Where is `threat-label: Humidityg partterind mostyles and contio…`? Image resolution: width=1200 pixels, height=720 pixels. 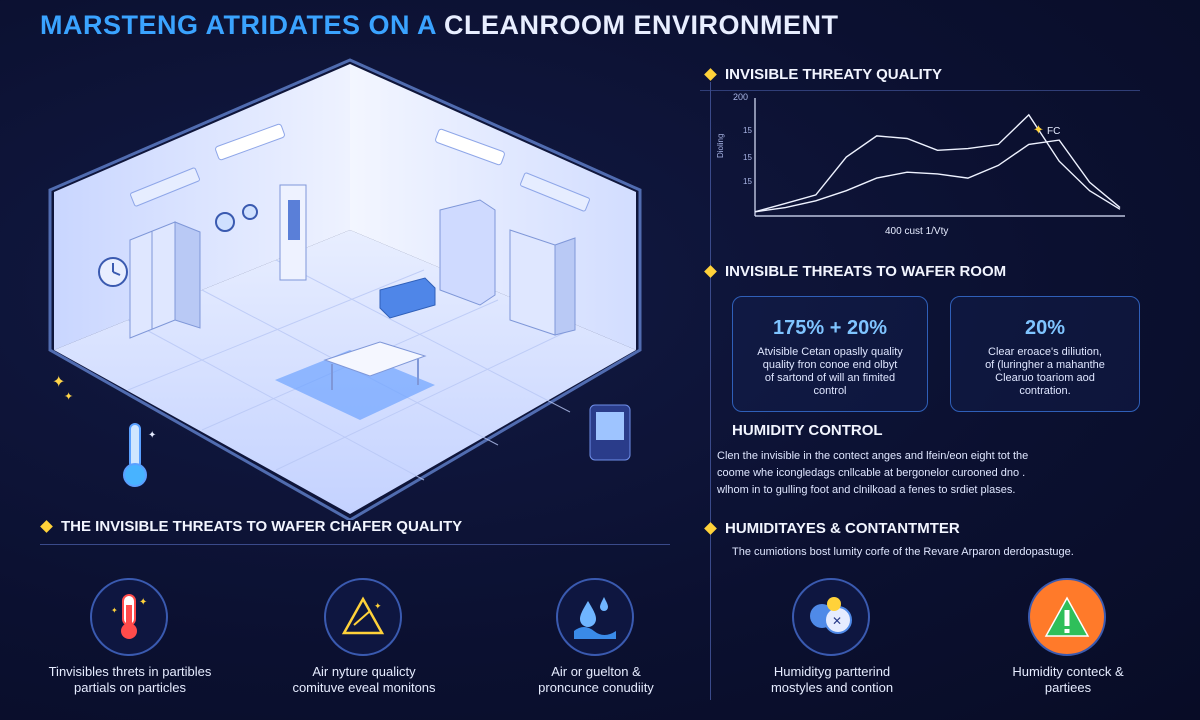 threat-label: Humidityg partterind mostyles and contio… is located at coordinates (832, 679).